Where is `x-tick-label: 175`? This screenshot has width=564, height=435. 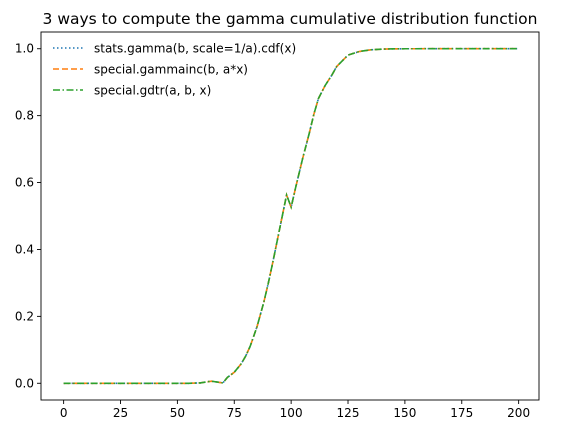 x-tick-label: 175 is located at coordinates (461, 413).